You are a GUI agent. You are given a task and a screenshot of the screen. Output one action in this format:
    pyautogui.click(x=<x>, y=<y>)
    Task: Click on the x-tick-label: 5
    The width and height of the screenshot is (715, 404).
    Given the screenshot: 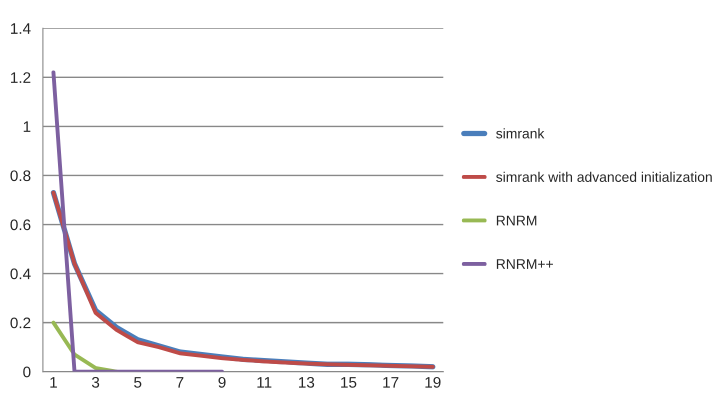 What is the action you would take?
    pyautogui.click(x=138, y=382)
    